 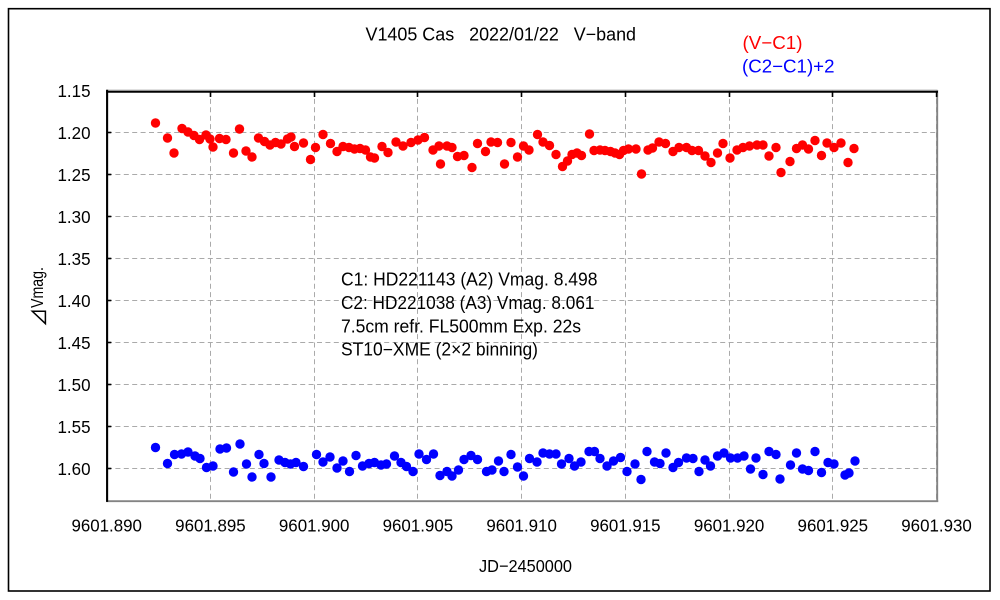 What do you see at coordinates (74, 427) in the screenshot?
I see `svg-text: 1.55` at bounding box center [74, 427].